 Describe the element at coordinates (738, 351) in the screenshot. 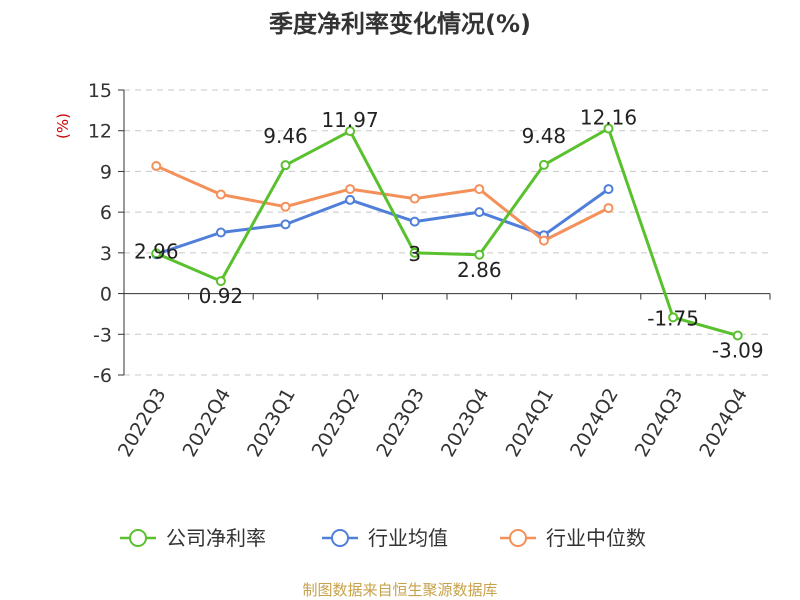

I see `data-label: -3.09` at that location.